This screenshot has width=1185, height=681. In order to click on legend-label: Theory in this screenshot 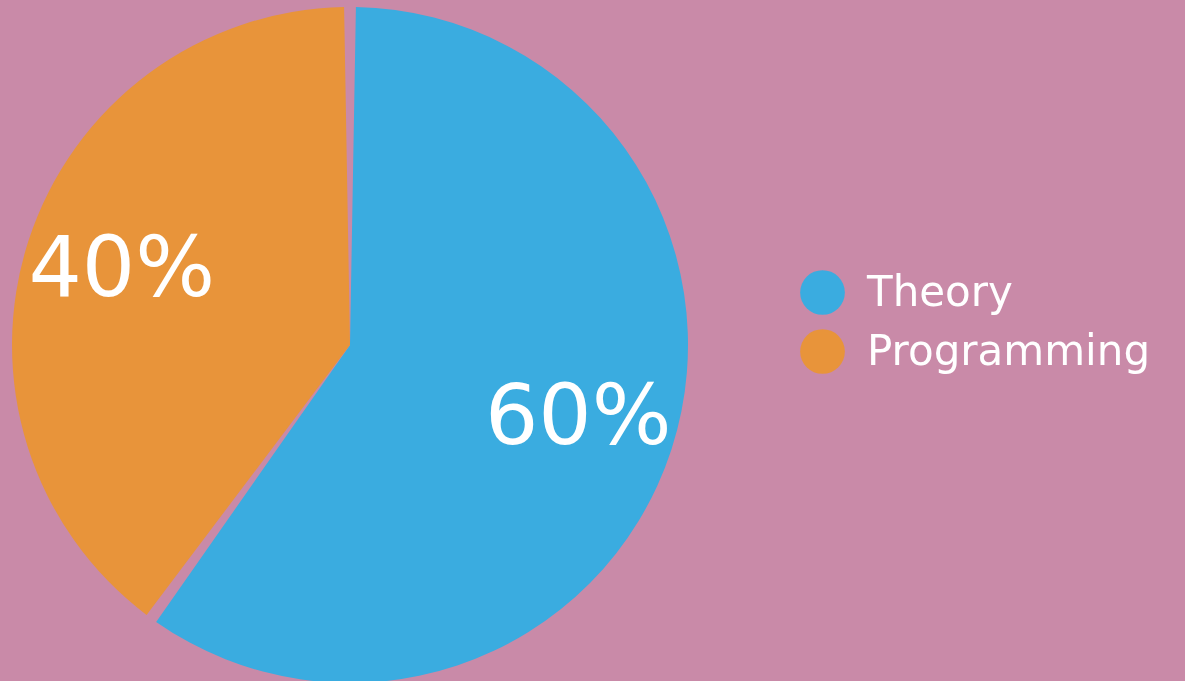, I will do `click(939, 291)`.